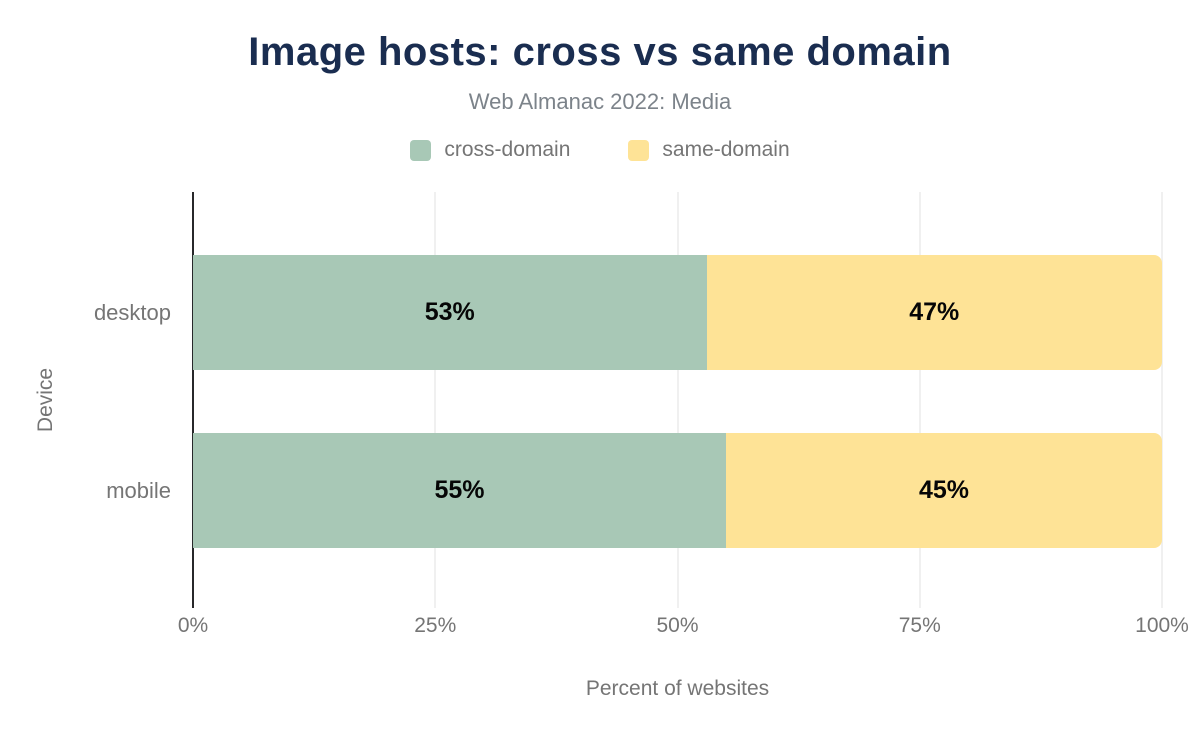 The height and width of the screenshot is (742, 1200). What do you see at coordinates (1162, 625) in the screenshot?
I see `x-tick-label-100: 100%` at bounding box center [1162, 625].